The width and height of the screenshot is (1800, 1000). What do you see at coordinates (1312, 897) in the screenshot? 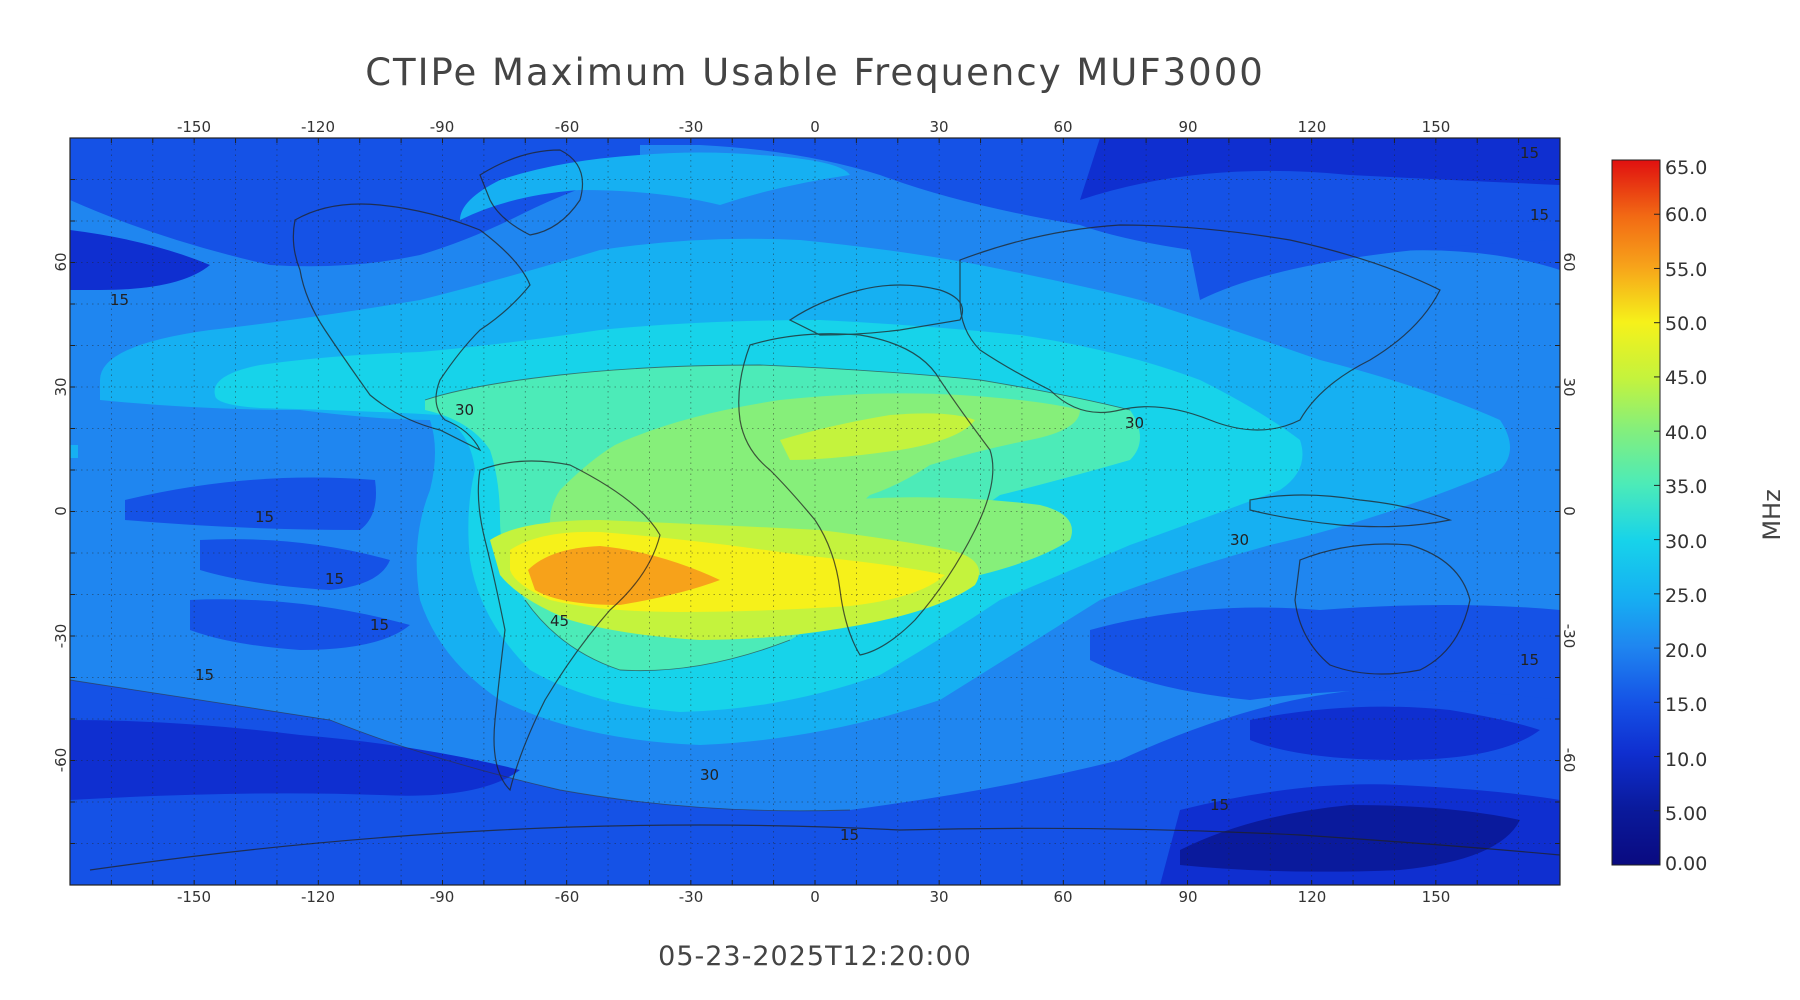
I see `lon-bottom-label: 120` at bounding box center [1312, 897].